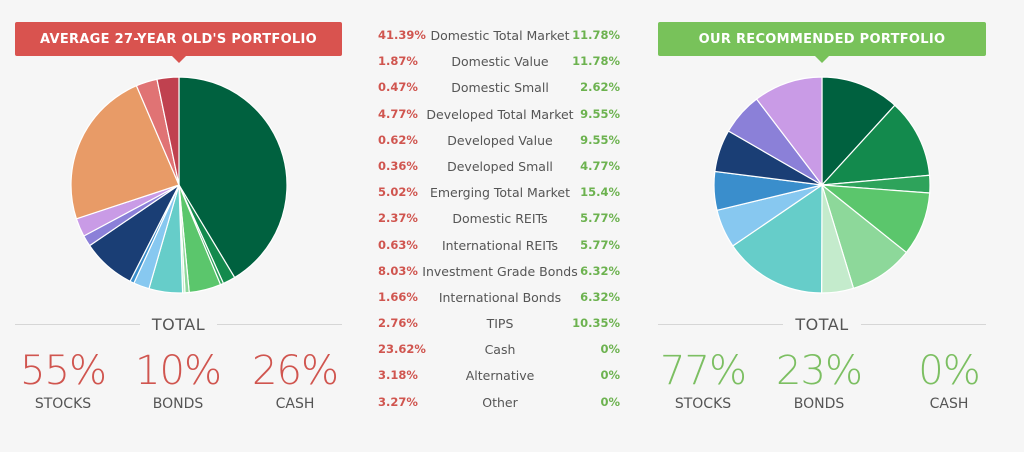  What do you see at coordinates (789, 131) in the screenshot?
I see `pie-slice-tips` at bounding box center [789, 131].